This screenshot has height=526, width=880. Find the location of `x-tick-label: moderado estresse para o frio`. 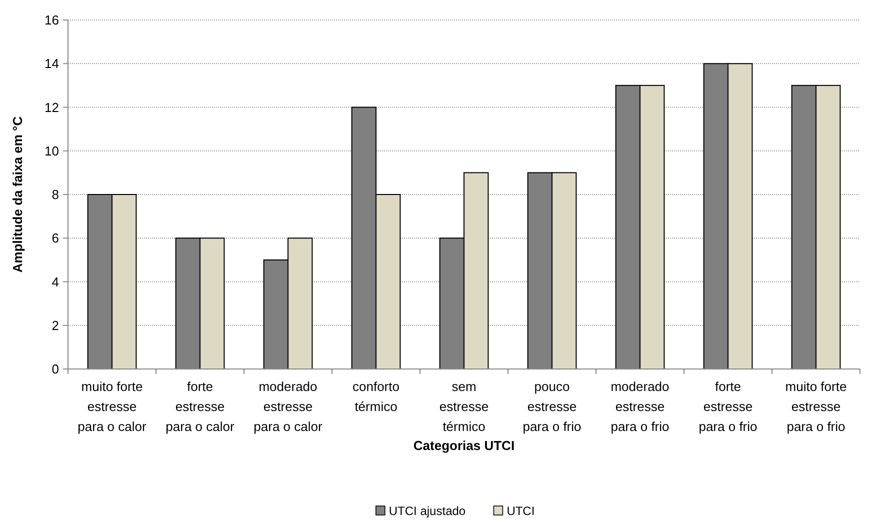

x-tick-label: moderado estresse para o frio is located at coordinates (640, 406).